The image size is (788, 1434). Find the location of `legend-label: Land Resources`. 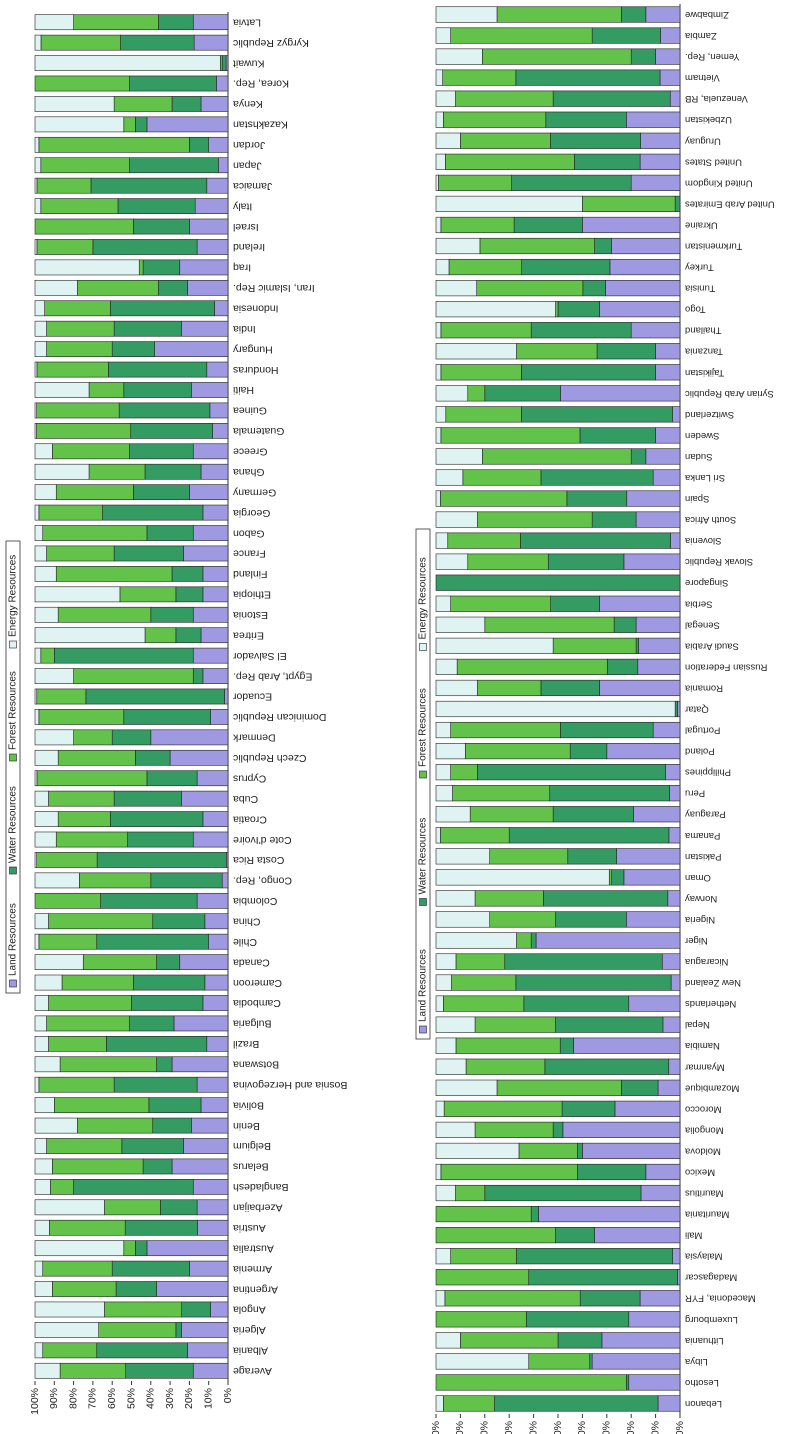

legend-label: Land Resources is located at coordinates (13, 939).